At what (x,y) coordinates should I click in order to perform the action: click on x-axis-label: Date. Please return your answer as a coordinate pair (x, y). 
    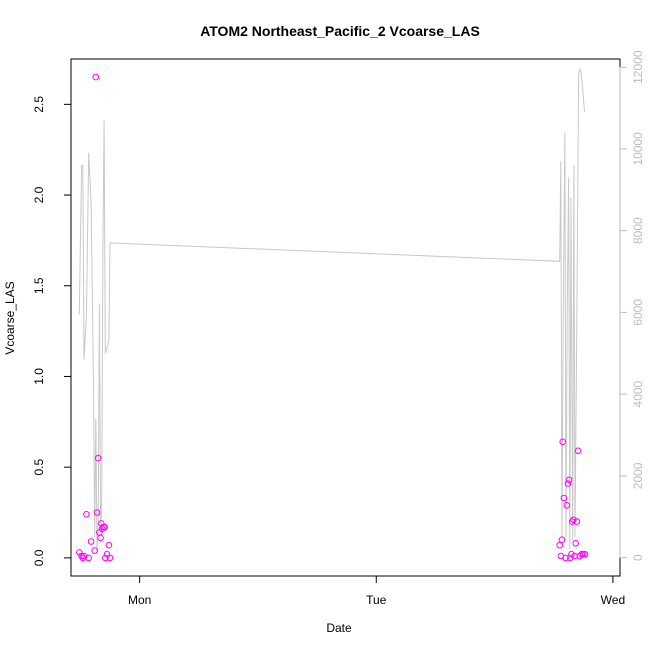
    Looking at the image, I should click on (339, 628).